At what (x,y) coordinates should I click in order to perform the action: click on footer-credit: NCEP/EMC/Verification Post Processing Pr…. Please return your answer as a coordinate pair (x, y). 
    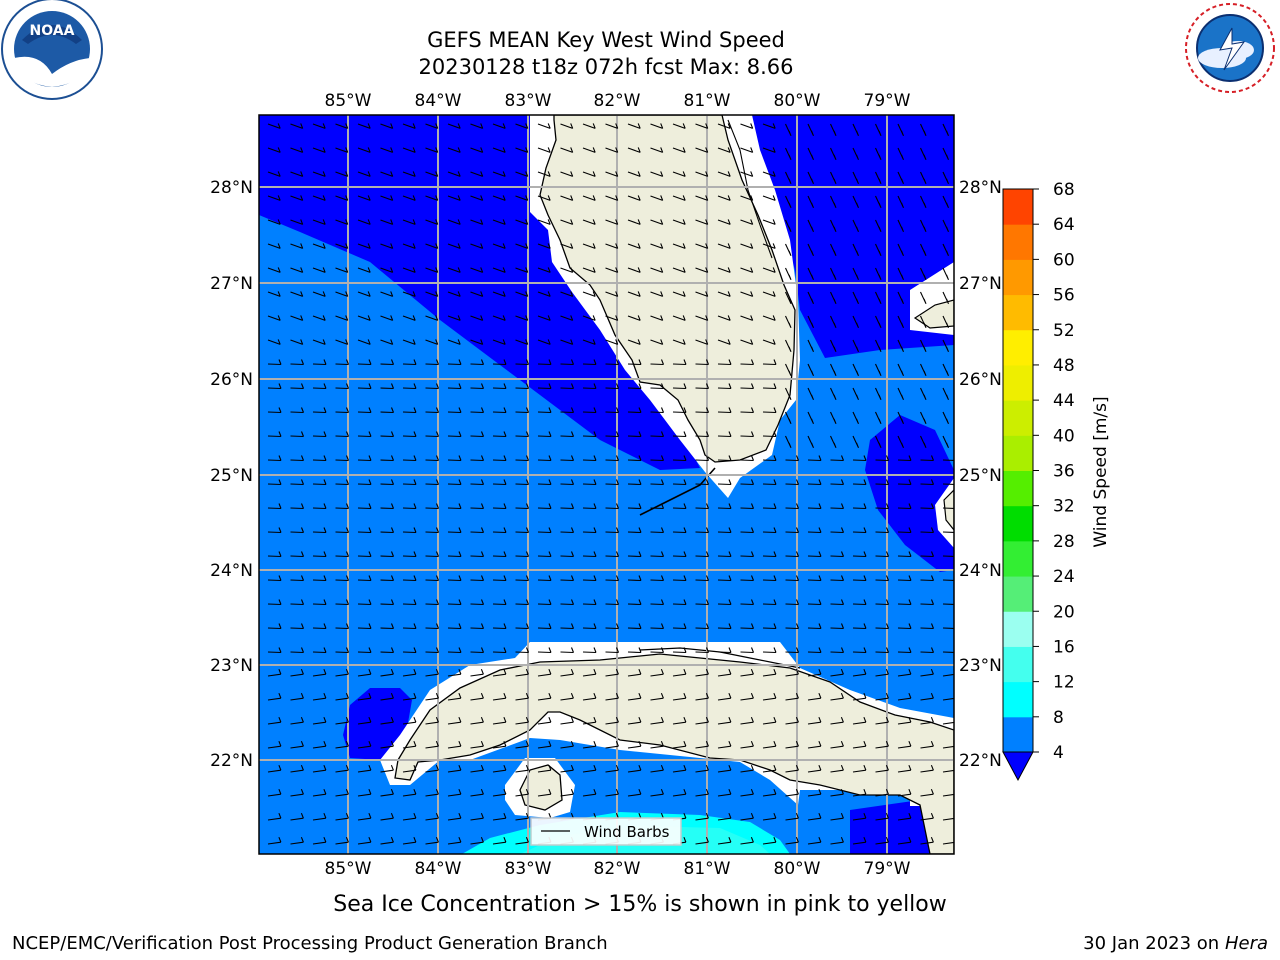
    Looking at the image, I should click on (310, 943).